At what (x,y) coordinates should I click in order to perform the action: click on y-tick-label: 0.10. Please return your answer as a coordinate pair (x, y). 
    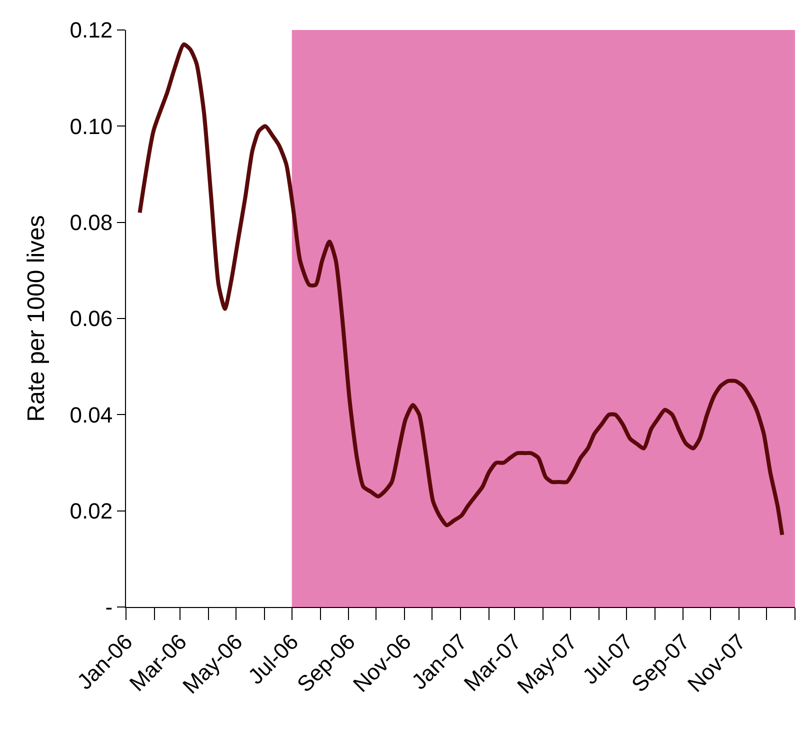
    Looking at the image, I should click on (91, 126).